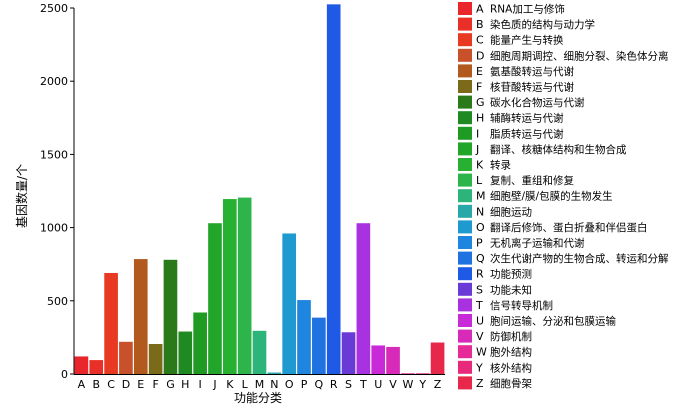 The image size is (700, 412). I want to click on bar-W, so click(408, 374).